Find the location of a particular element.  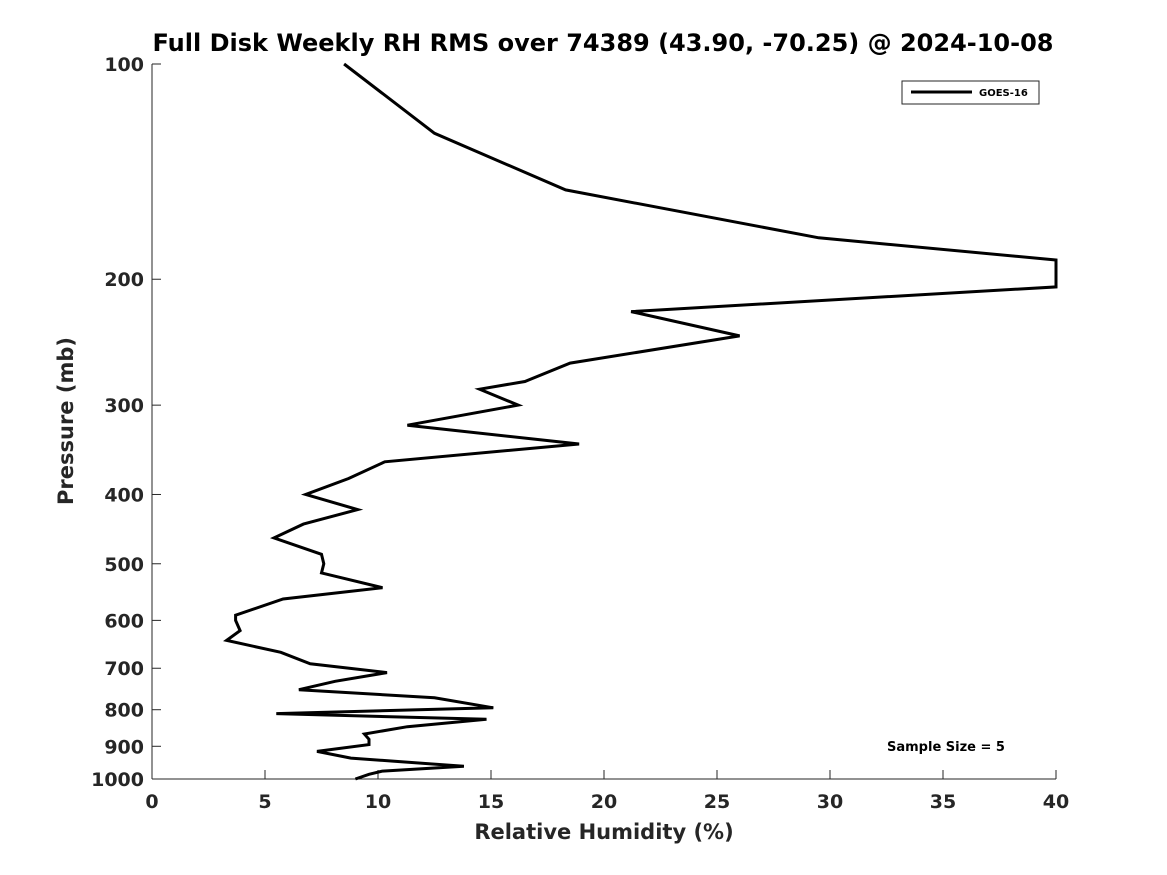

x-tick-label: 5 is located at coordinates (264, 802).